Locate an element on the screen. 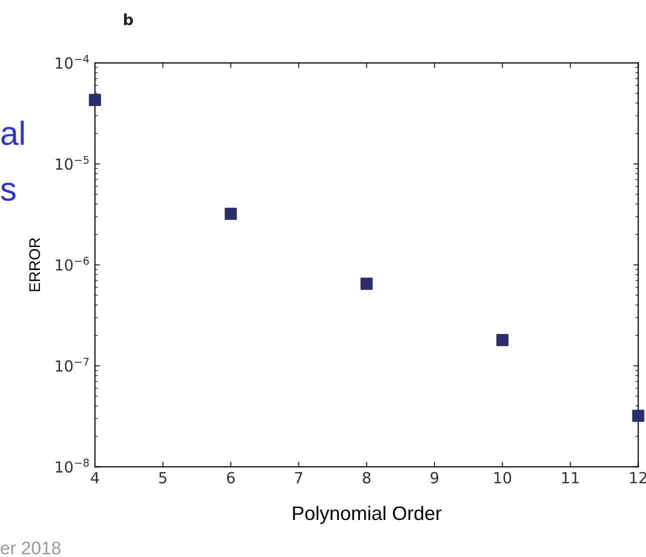 The image size is (646, 557). text: al is located at coordinates (12, 133).